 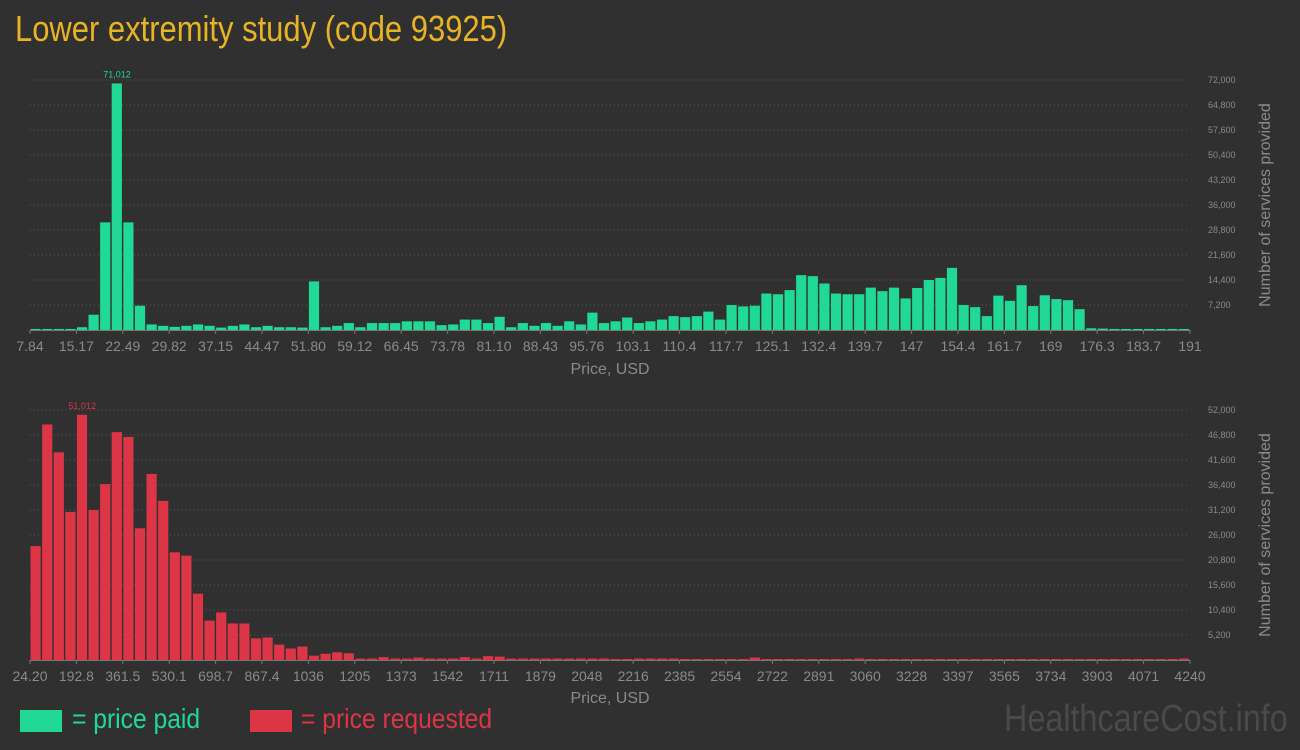 What do you see at coordinates (271, 721) in the screenshot?
I see `legend-requested-swatch` at bounding box center [271, 721].